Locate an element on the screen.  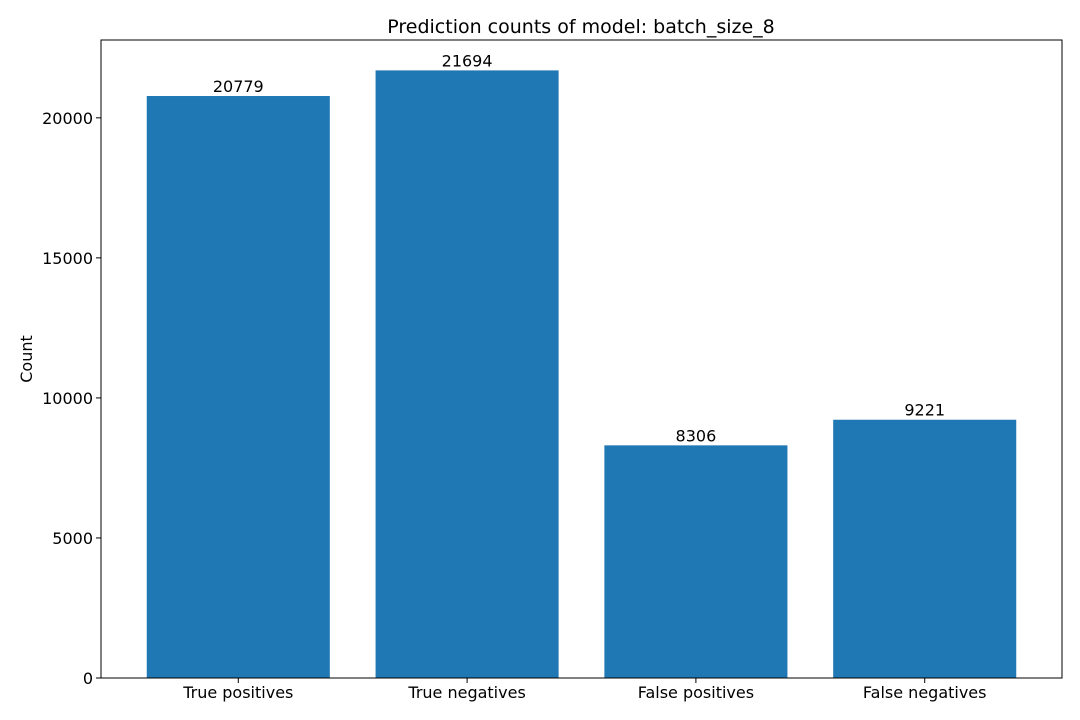
bar-false-negatives is located at coordinates (925, 548).